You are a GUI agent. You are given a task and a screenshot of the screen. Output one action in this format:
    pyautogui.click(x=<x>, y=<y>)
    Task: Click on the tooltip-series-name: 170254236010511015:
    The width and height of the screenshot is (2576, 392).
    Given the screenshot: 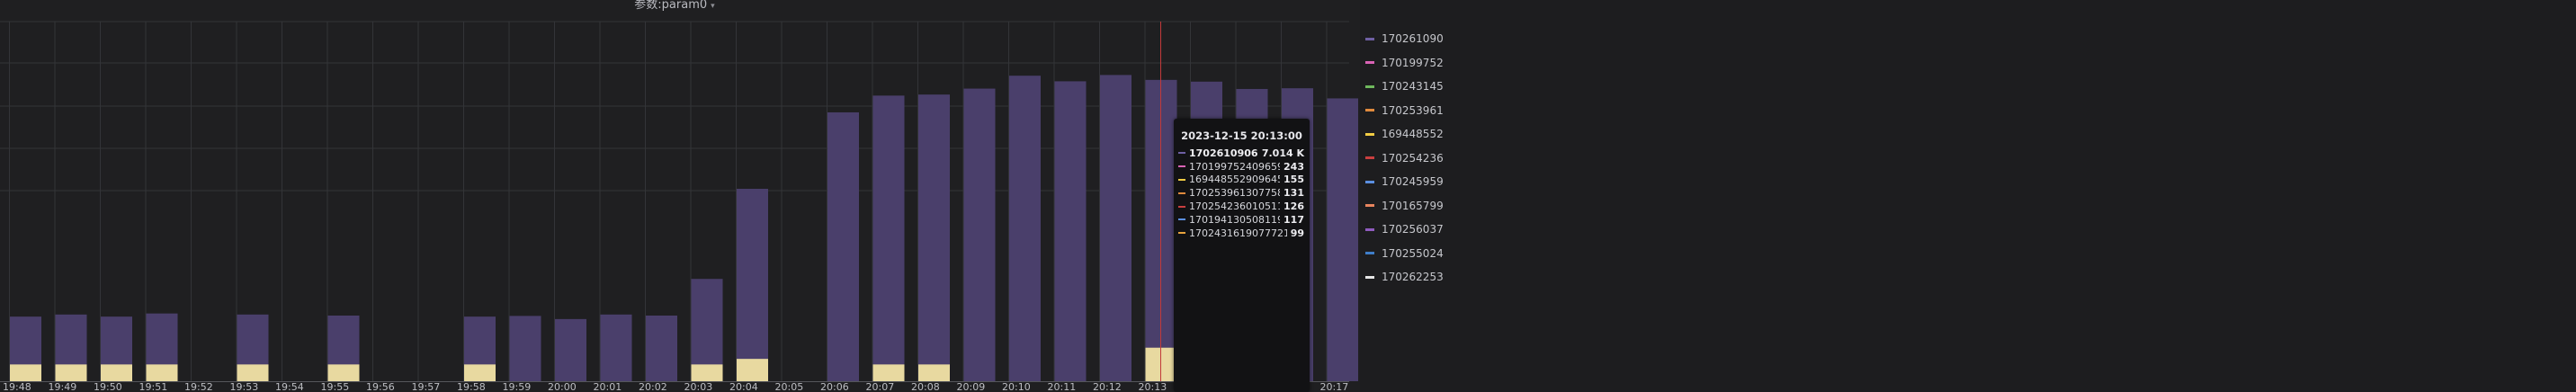 What is the action you would take?
    pyautogui.click(x=1234, y=207)
    